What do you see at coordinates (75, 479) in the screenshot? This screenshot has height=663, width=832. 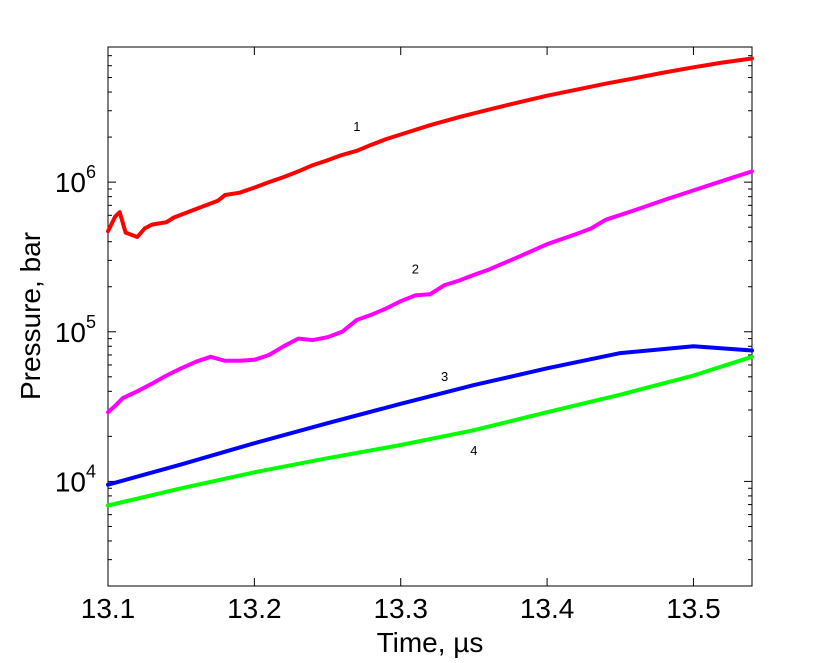 I see `y-tick-label: 10⁴` at bounding box center [75, 479].